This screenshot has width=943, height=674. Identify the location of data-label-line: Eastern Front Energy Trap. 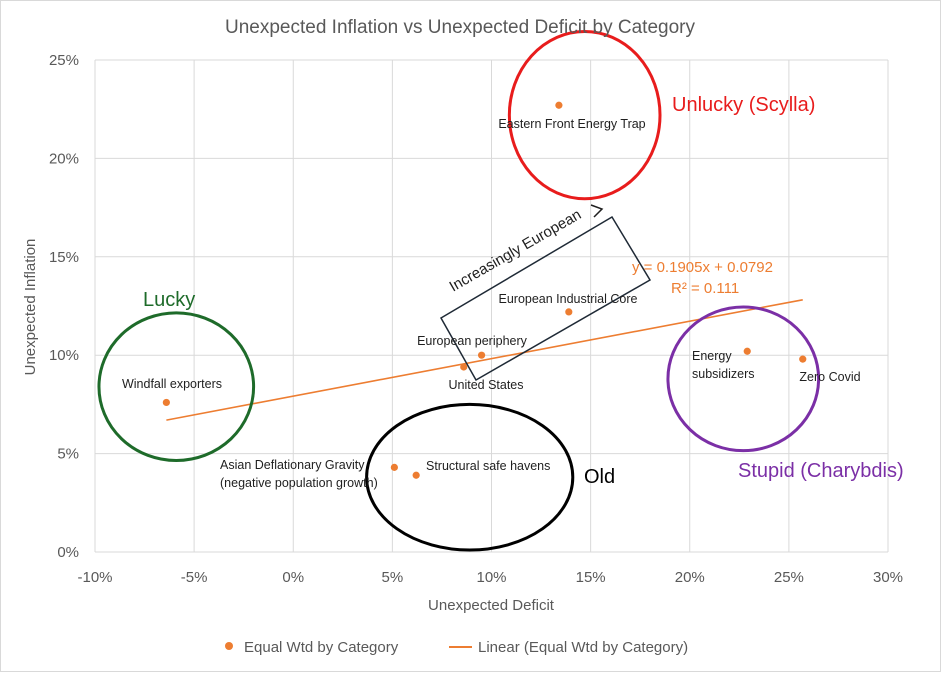
(571, 124).